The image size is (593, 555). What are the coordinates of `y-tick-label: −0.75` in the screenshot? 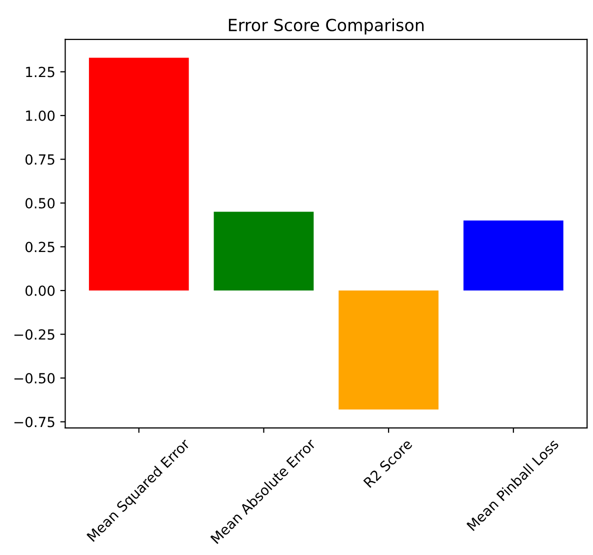 It's located at (34, 422).